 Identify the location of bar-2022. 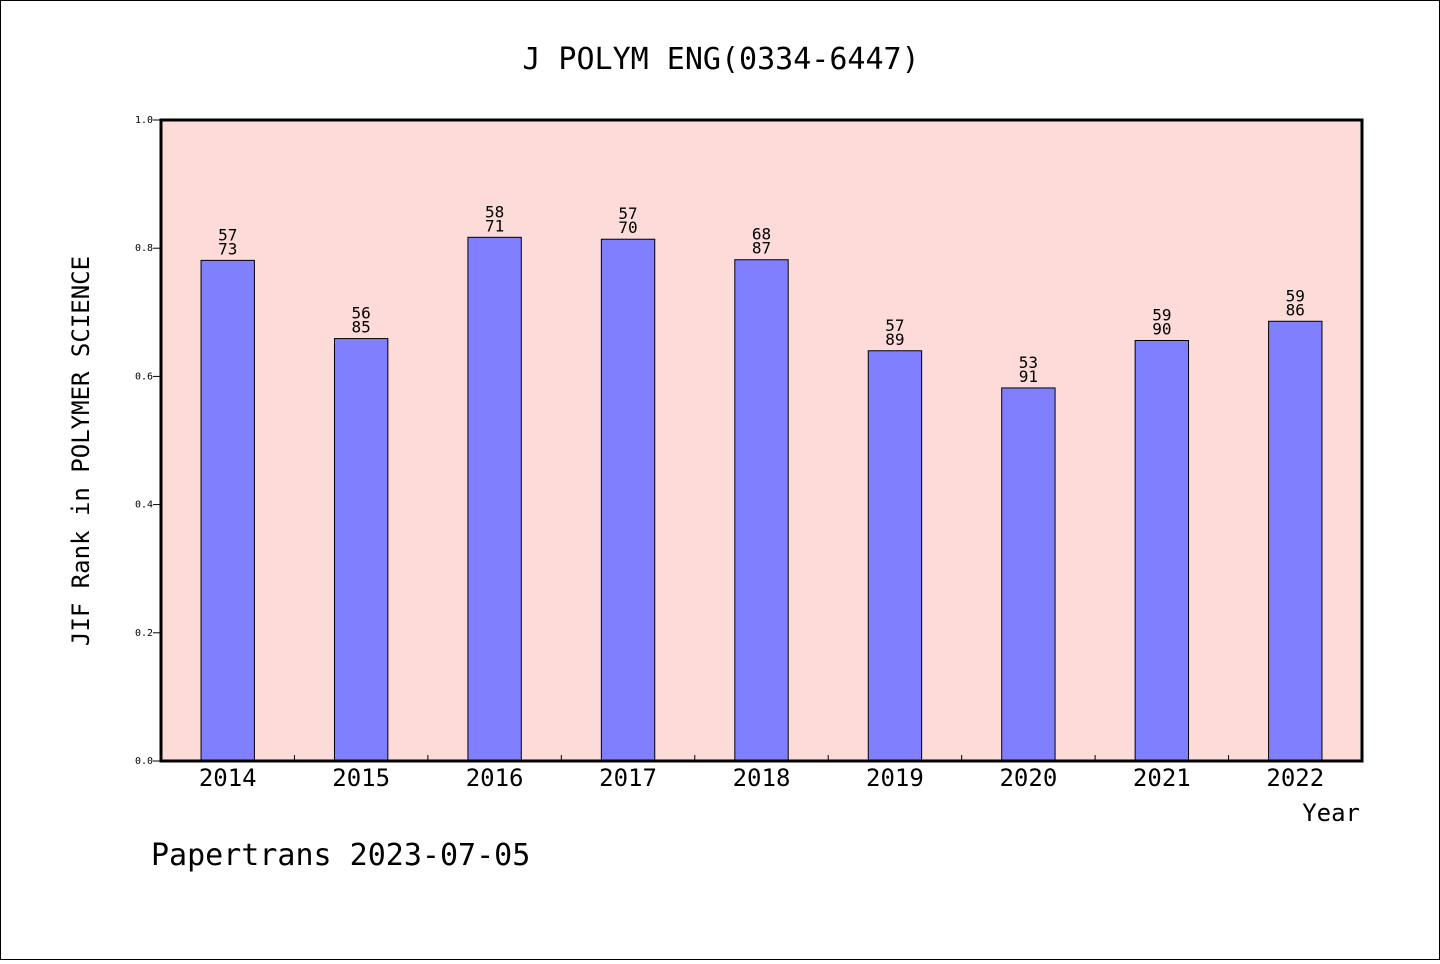
(1295, 541).